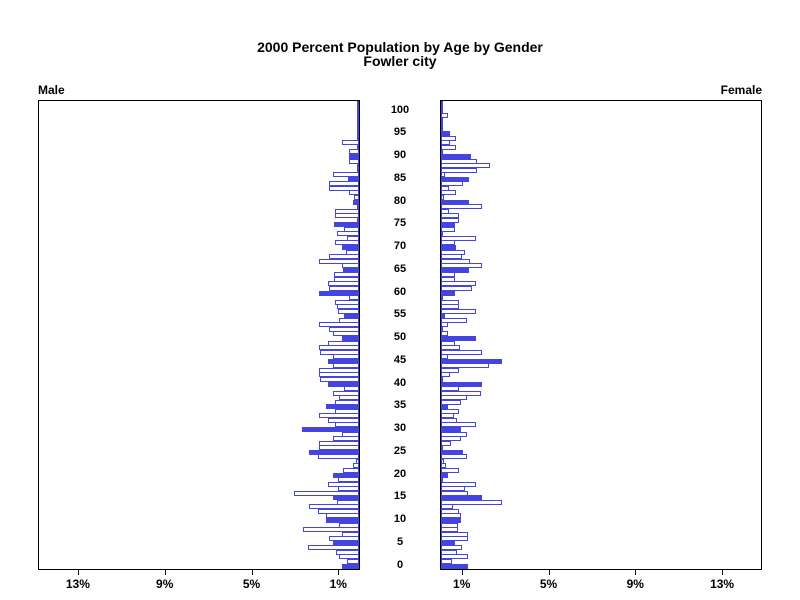 Image resolution: width=800 pixels, height=600 pixels. What do you see at coordinates (400, 496) in the screenshot?
I see `age-tick-label-15: 15` at bounding box center [400, 496].